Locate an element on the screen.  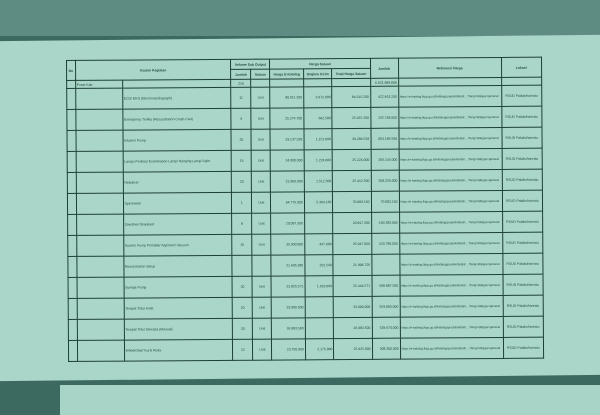
cell-ongkir: 1.224.000 is located at coordinates (318, 160).